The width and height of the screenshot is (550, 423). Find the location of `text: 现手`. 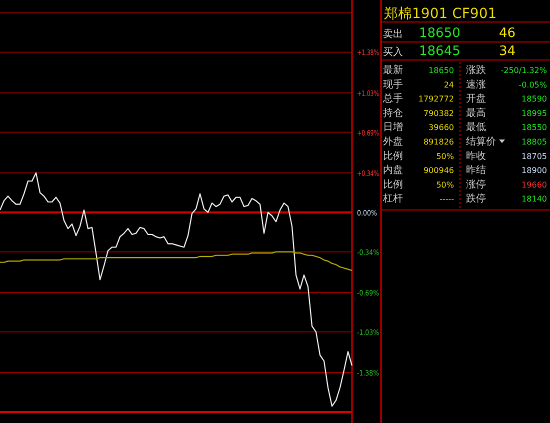

text: 现手 is located at coordinates (393, 84).